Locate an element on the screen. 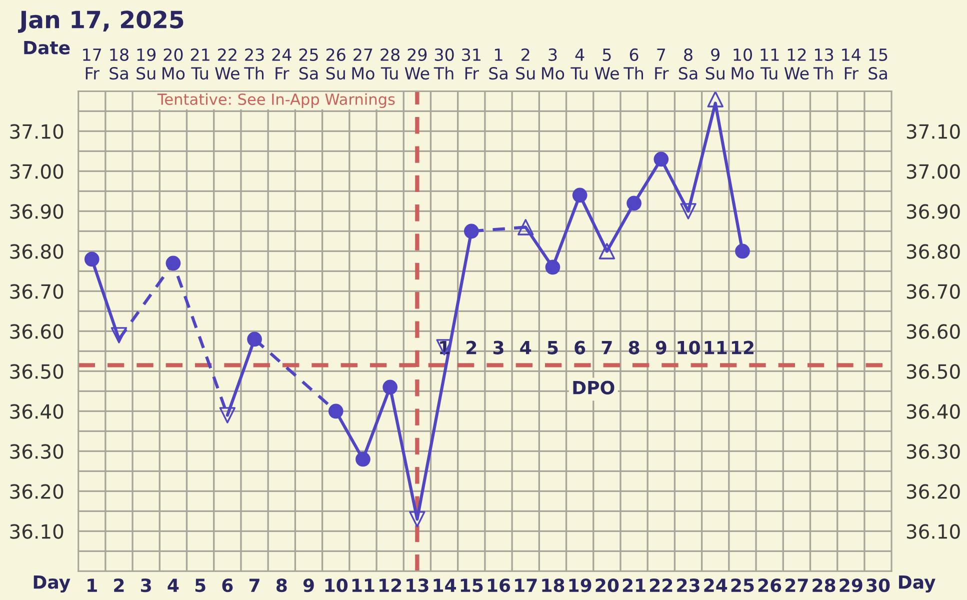 The height and width of the screenshot is (600, 967). x2-tick-label: 22 We is located at coordinates (227, 64).